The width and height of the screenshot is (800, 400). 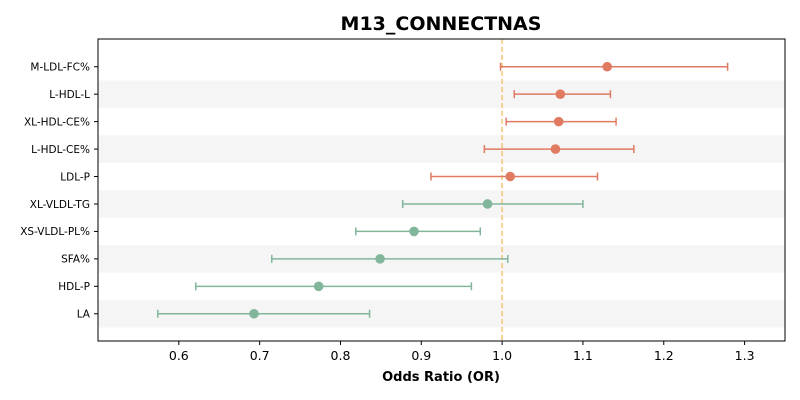 What do you see at coordinates (179, 355) in the screenshot?
I see `x-tick-label: 0.6` at bounding box center [179, 355].